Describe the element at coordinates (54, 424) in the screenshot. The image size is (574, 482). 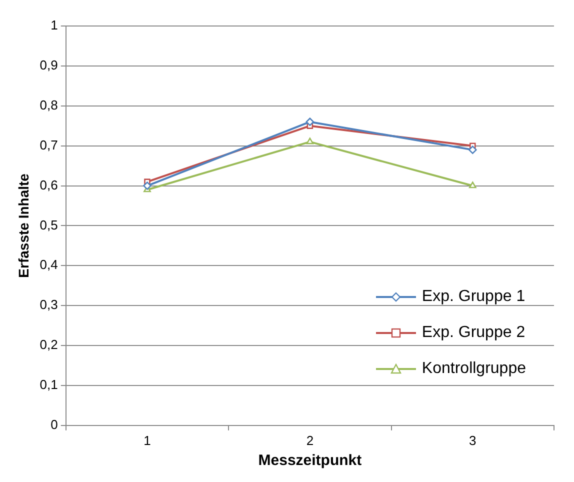
I see `y-tick-label: 0` at that location.